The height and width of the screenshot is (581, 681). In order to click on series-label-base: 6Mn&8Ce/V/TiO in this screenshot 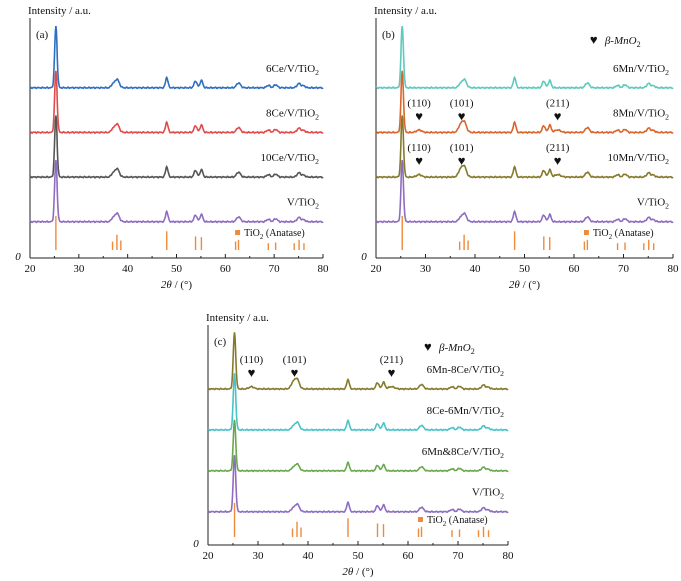, I will do `click(461, 452)`.